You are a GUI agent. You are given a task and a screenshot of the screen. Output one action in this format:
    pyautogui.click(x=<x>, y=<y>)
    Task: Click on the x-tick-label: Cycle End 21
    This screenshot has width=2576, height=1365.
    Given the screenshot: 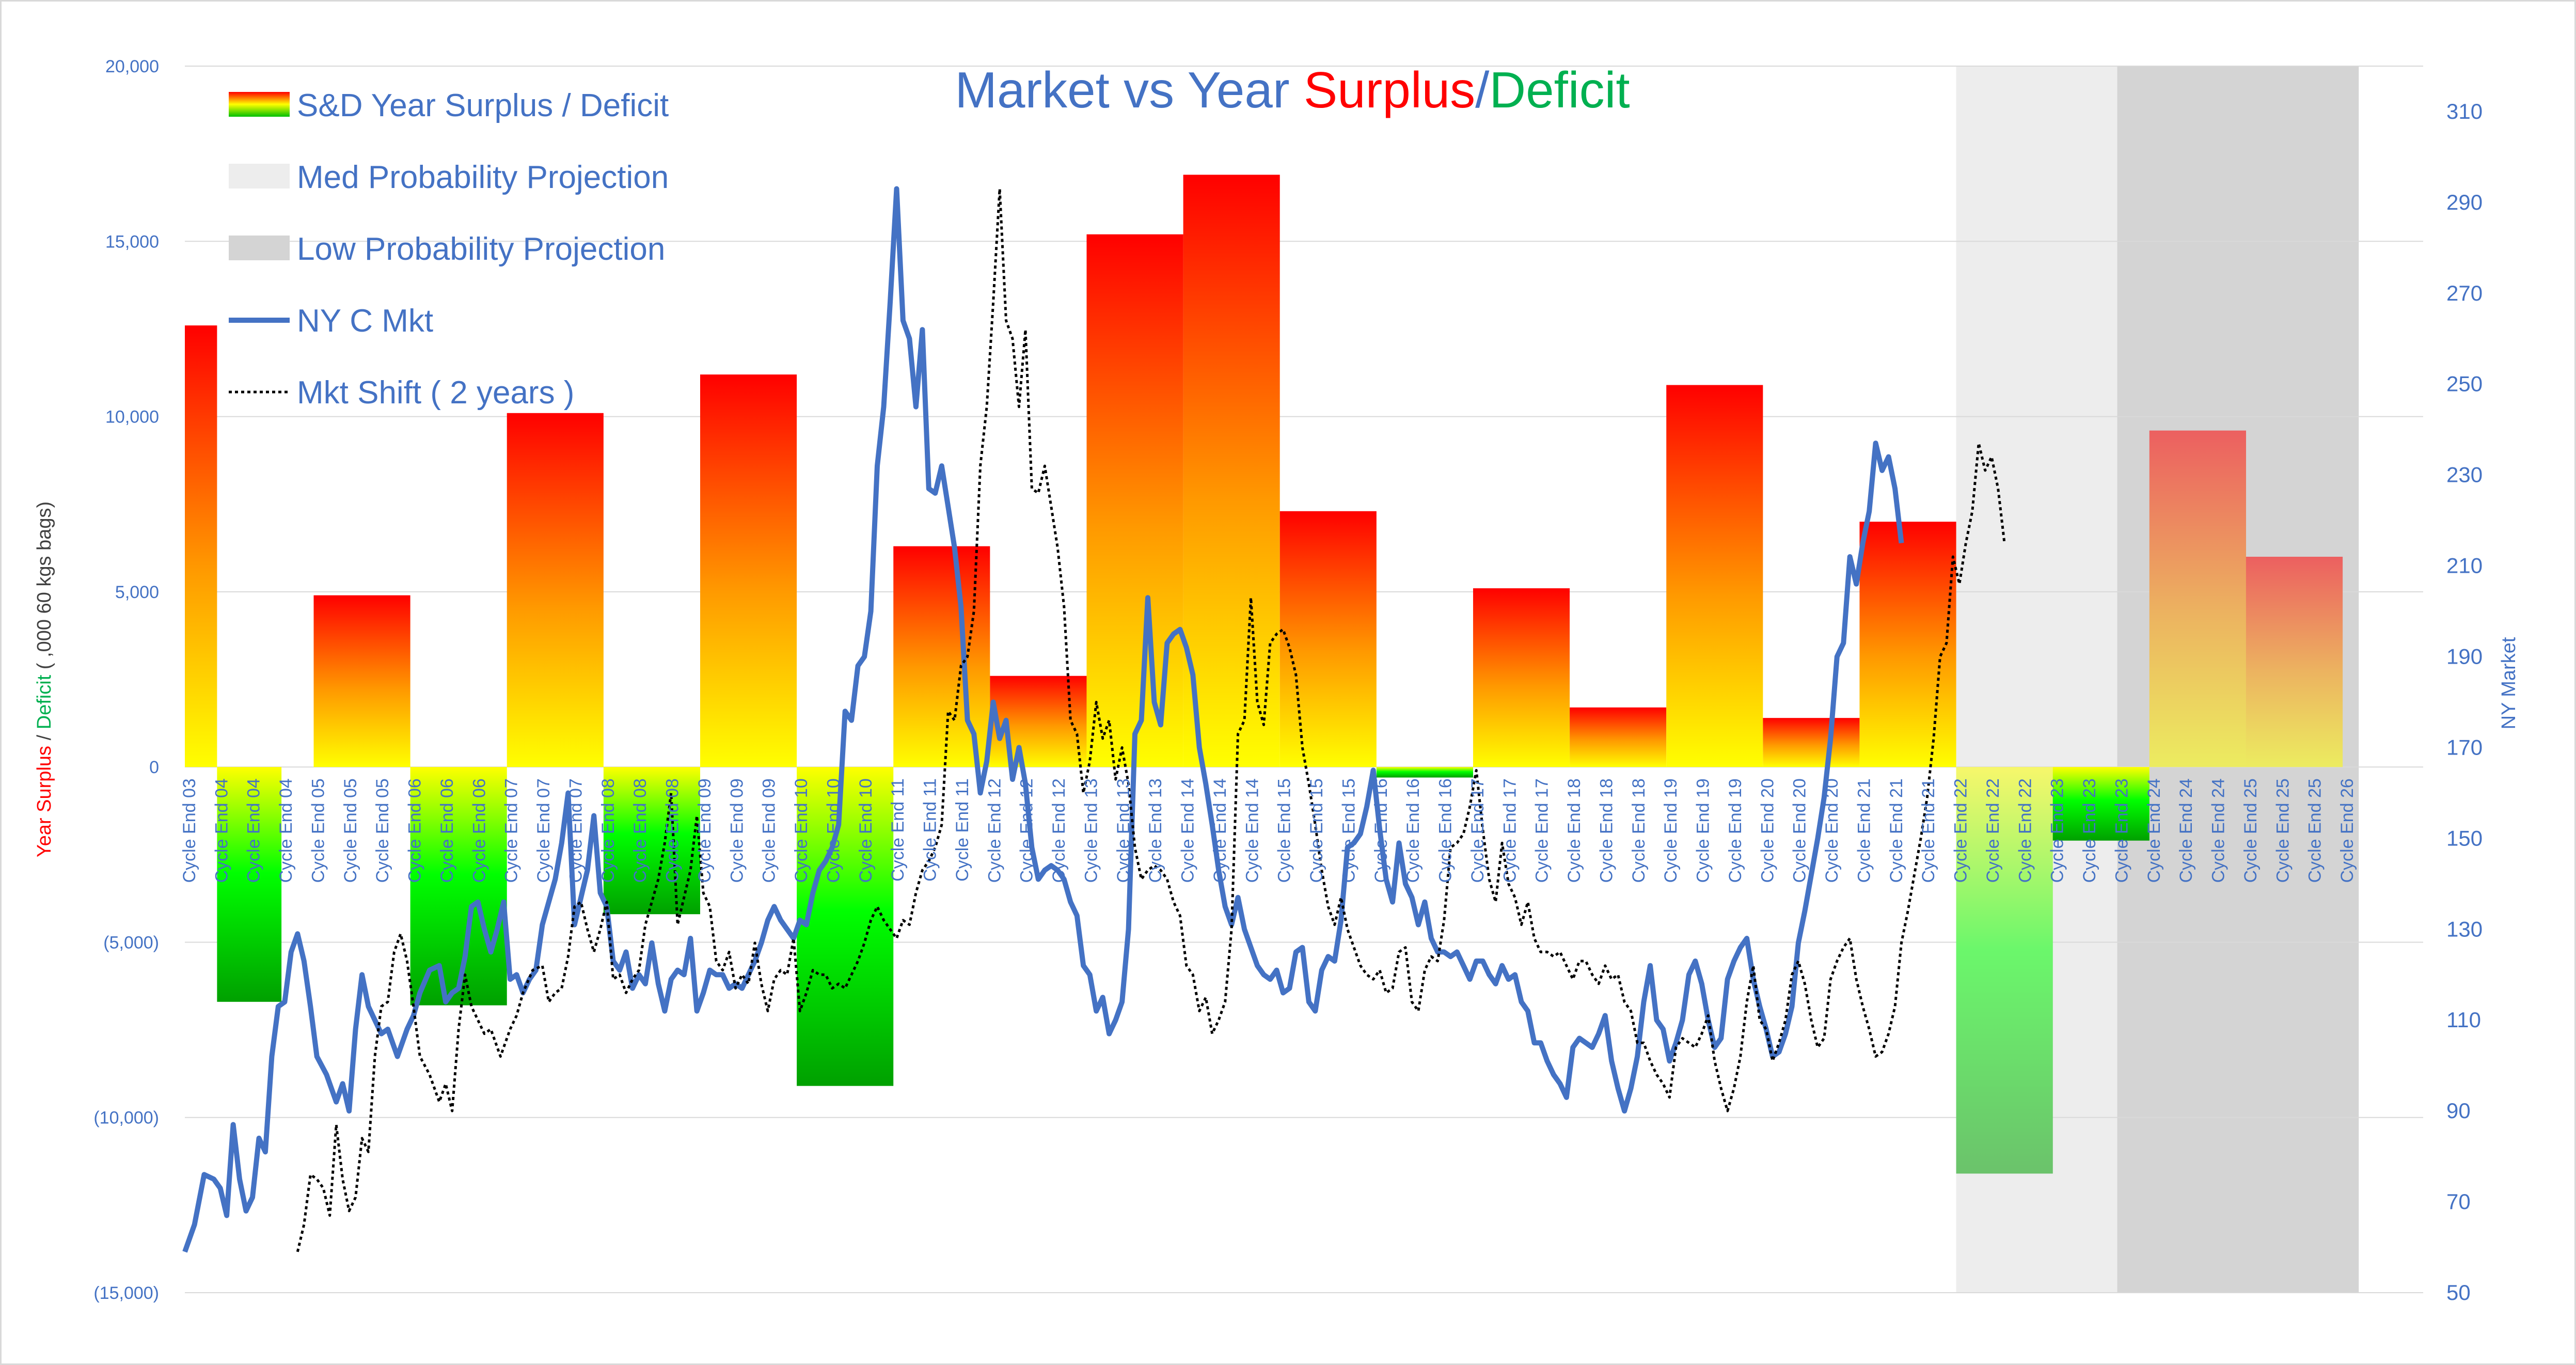 What is the action you would take?
    pyautogui.click(x=1929, y=830)
    